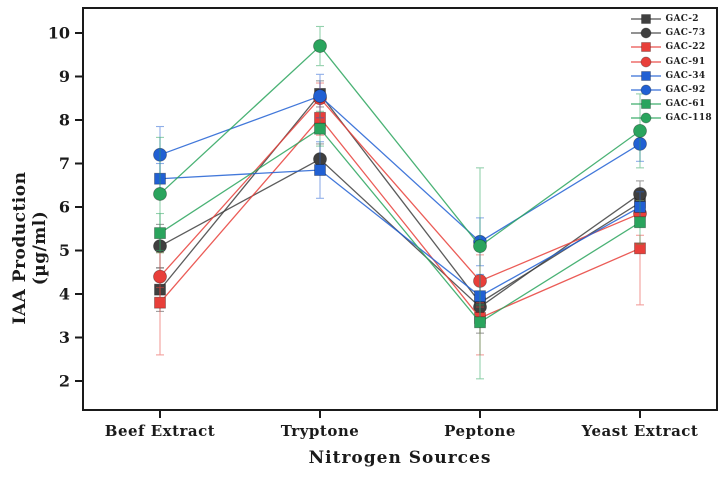 This screenshot has height=478, width=724. Describe the element at coordinates (682, 19) in the screenshot. I see `legend-label: GAC-2` at that location.